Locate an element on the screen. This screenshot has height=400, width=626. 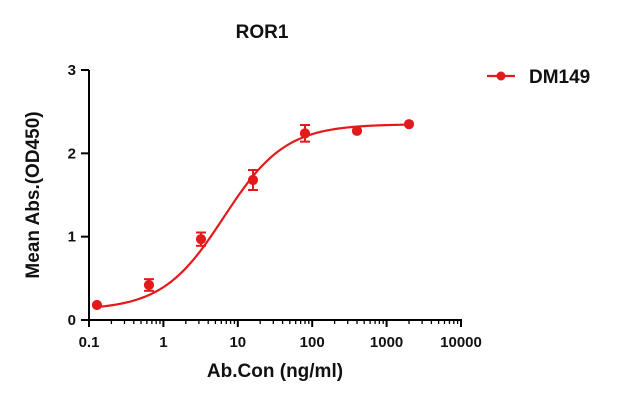
y-axis-title: Mean Abs.(OD450) is located at coordinates (33, 194).